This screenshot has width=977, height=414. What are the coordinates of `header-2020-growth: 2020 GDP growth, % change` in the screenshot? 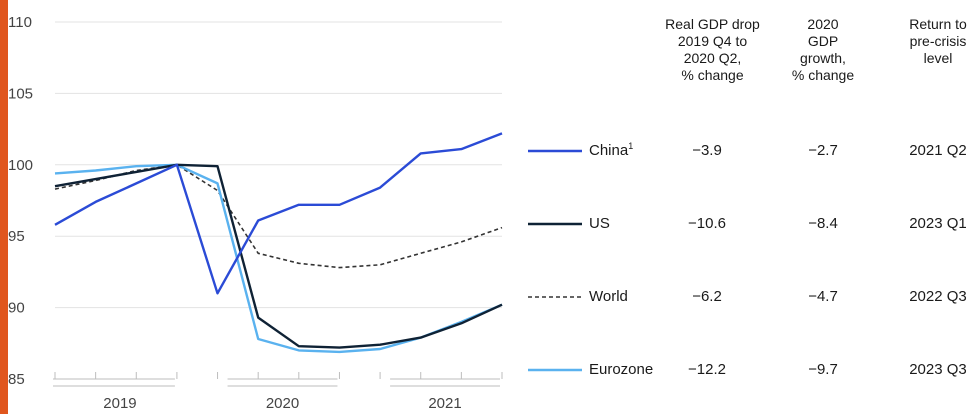 It's located at (823, 49).